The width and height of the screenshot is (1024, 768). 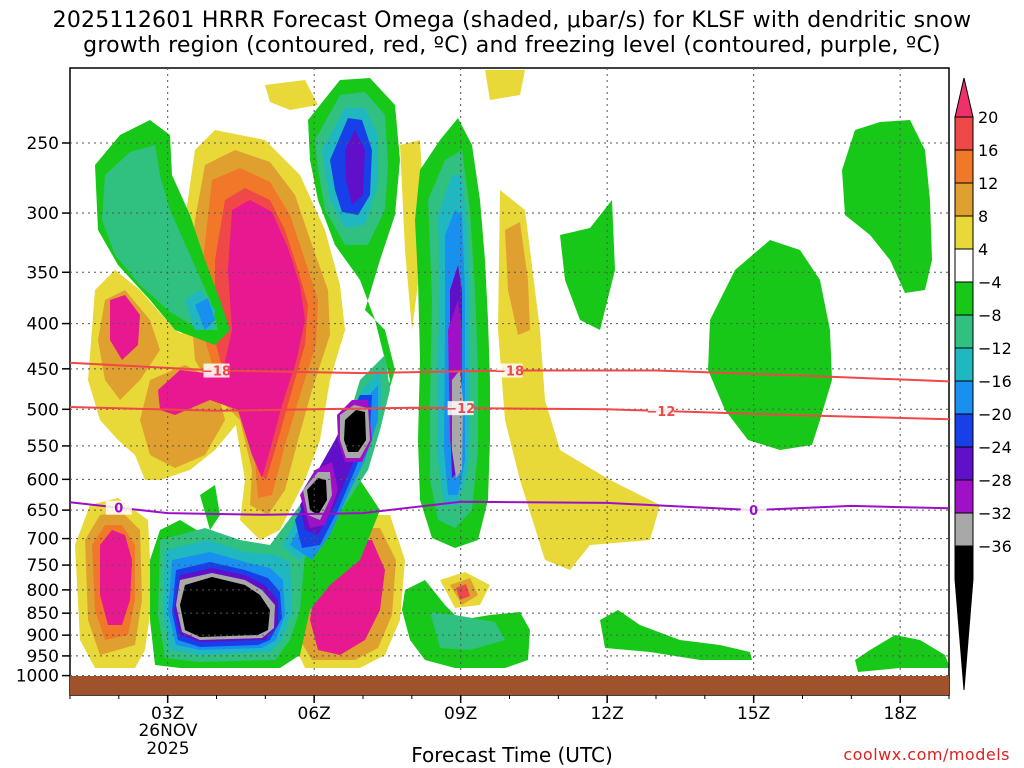 I want to click on x-tick-label: 03Z, so click(x=167, y=714).